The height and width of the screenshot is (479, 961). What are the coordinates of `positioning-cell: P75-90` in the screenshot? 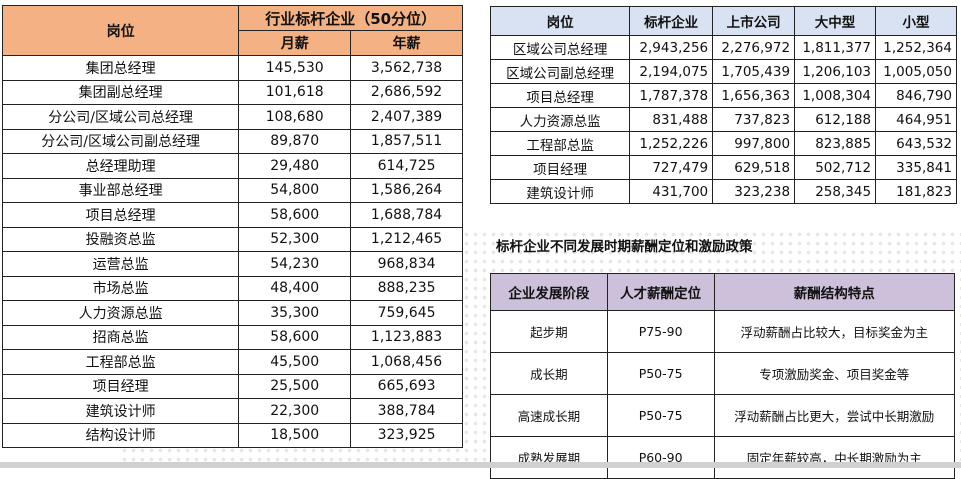 It's located at (660, 331).